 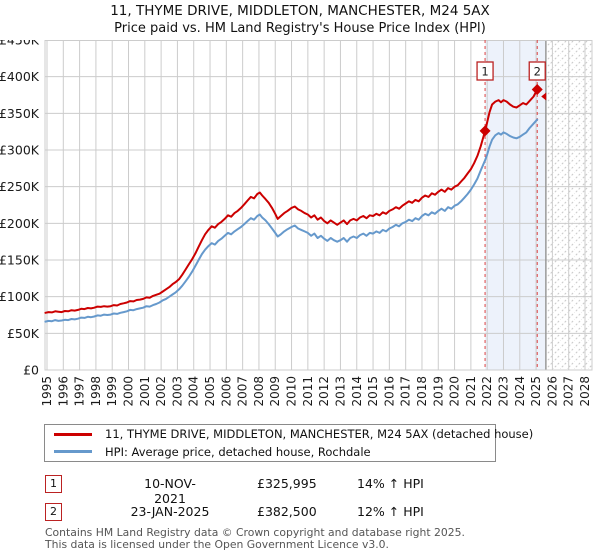 What do you see at coordinates (96, 391) in the screenshot?
I see `svg-text: 1998` at bounding box center [96, 391].